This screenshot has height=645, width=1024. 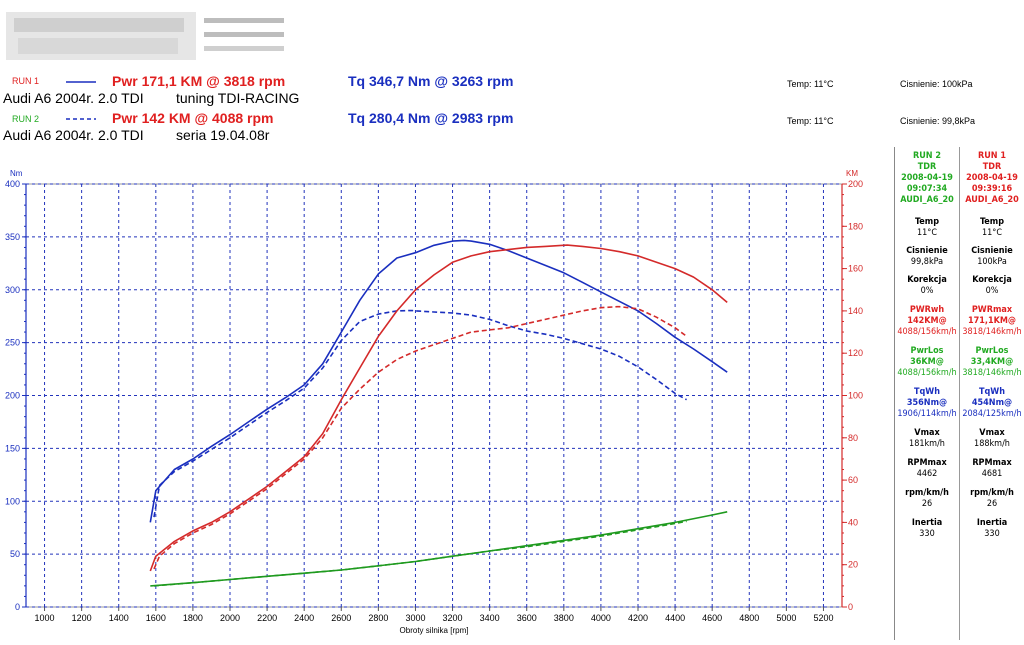 What do you see at coordinates (855, 353) in the screenshot?
I see `right-tick-label: 120` at bounding box center [855, 353].